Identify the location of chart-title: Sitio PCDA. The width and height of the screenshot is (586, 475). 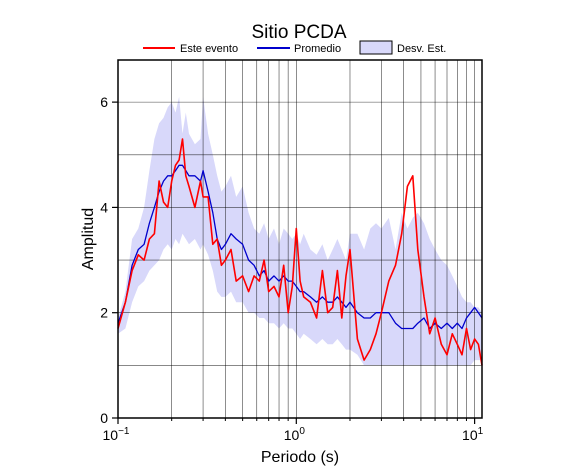
(298, 32).